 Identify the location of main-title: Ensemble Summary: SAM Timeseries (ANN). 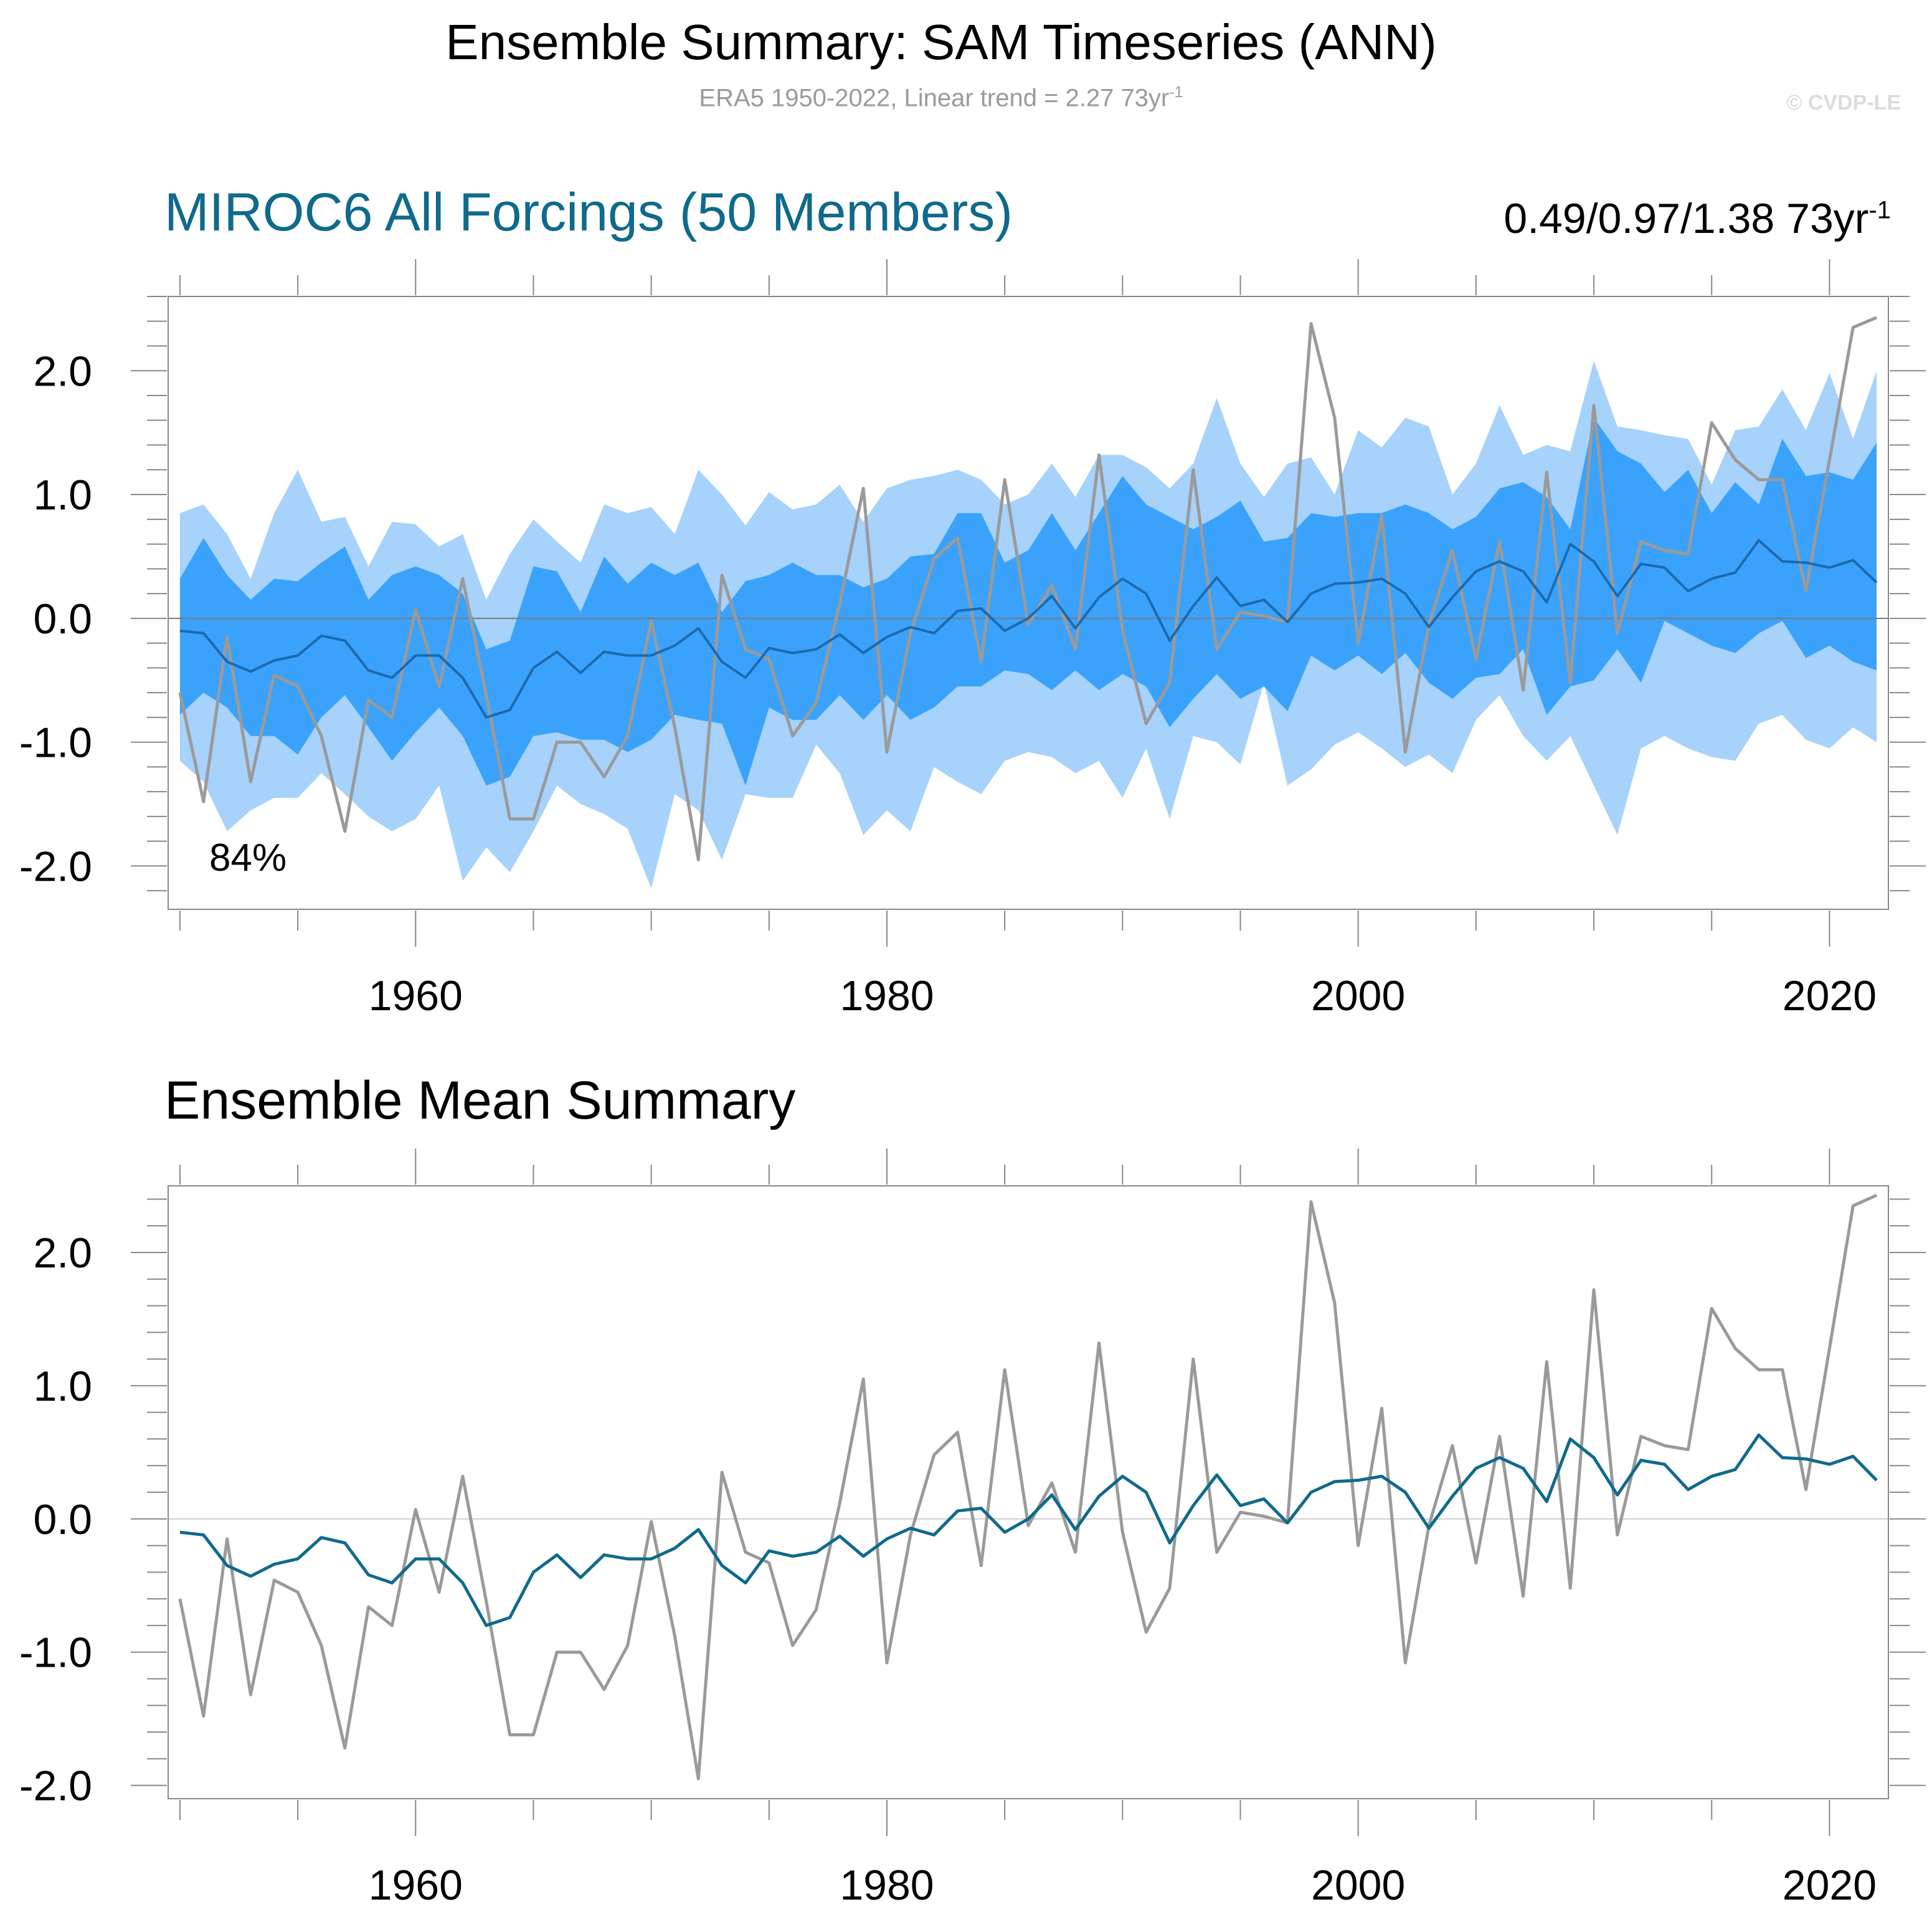
(941, 42).